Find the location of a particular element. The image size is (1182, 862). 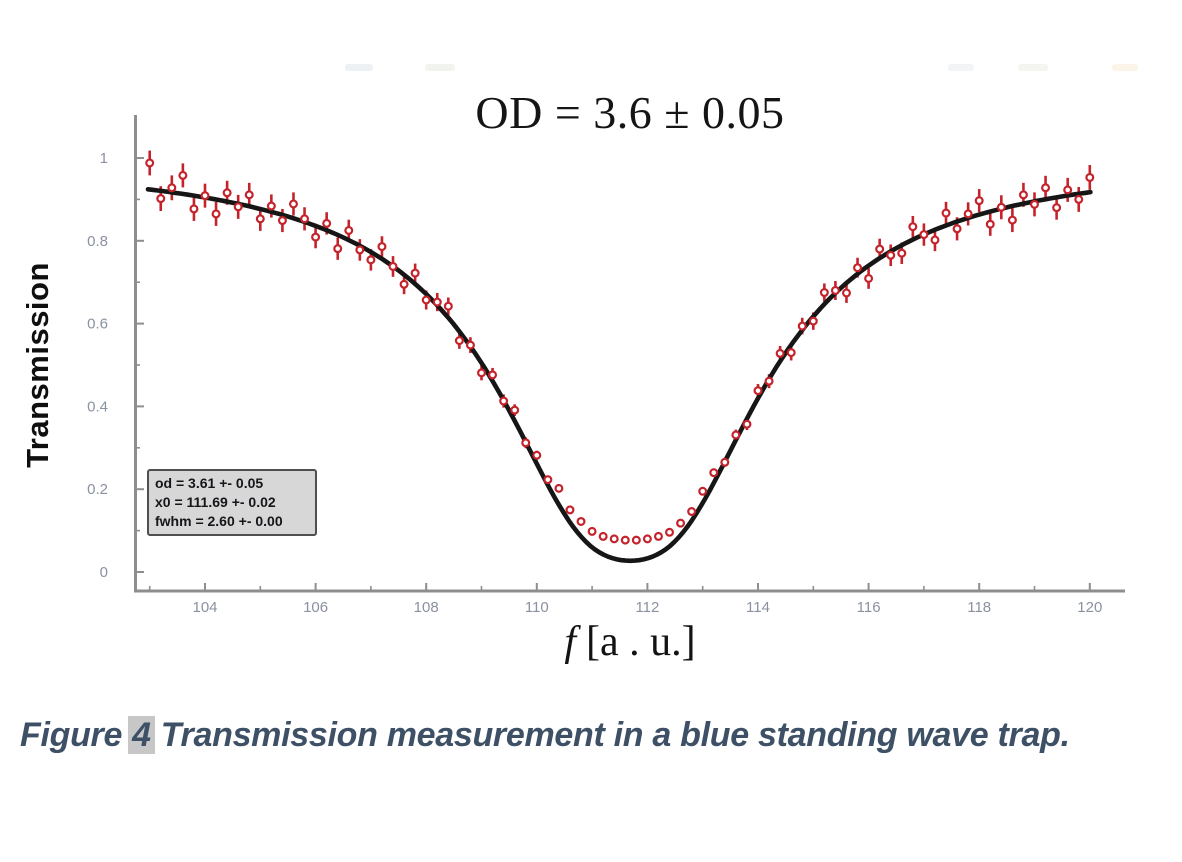

svg-text: 116 is located at coordinates (869, 607).